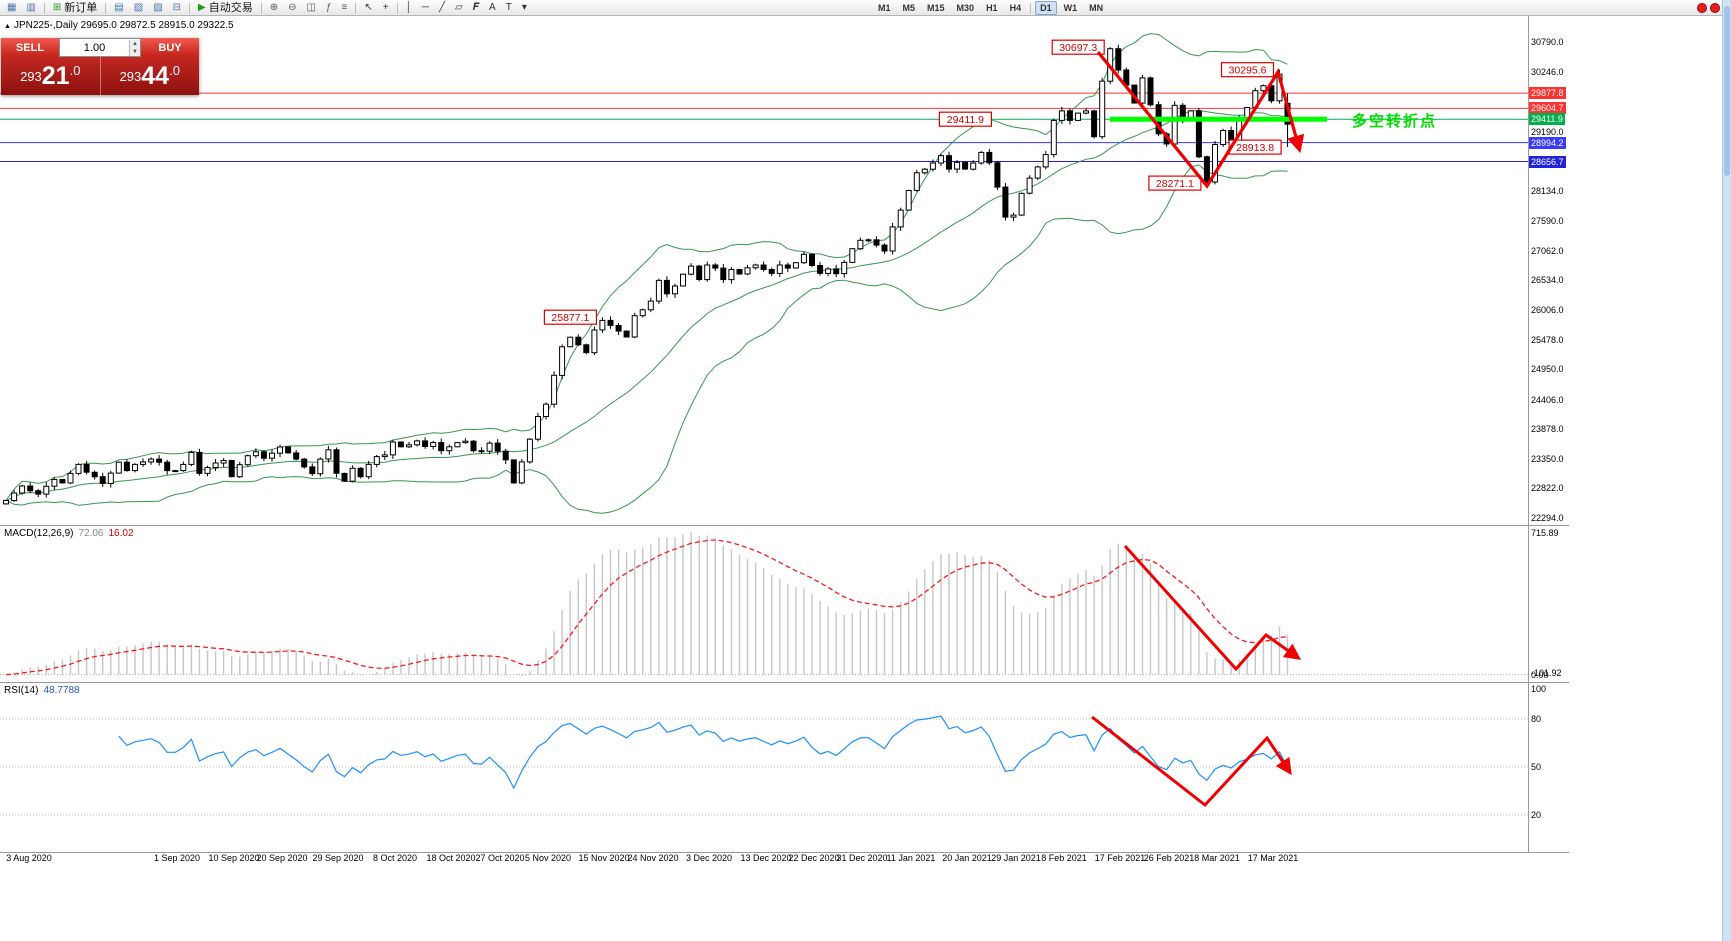 The height and width of the screenshot is (941, 1731). I want to click on chart-window-icon-icon: ▦, so click(12, 7).